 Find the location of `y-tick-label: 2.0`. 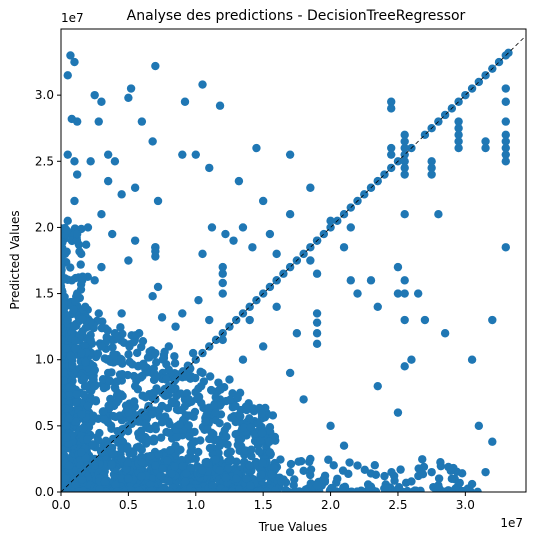

y-tick-label: 2.0 is located at coordinates (44, 227).